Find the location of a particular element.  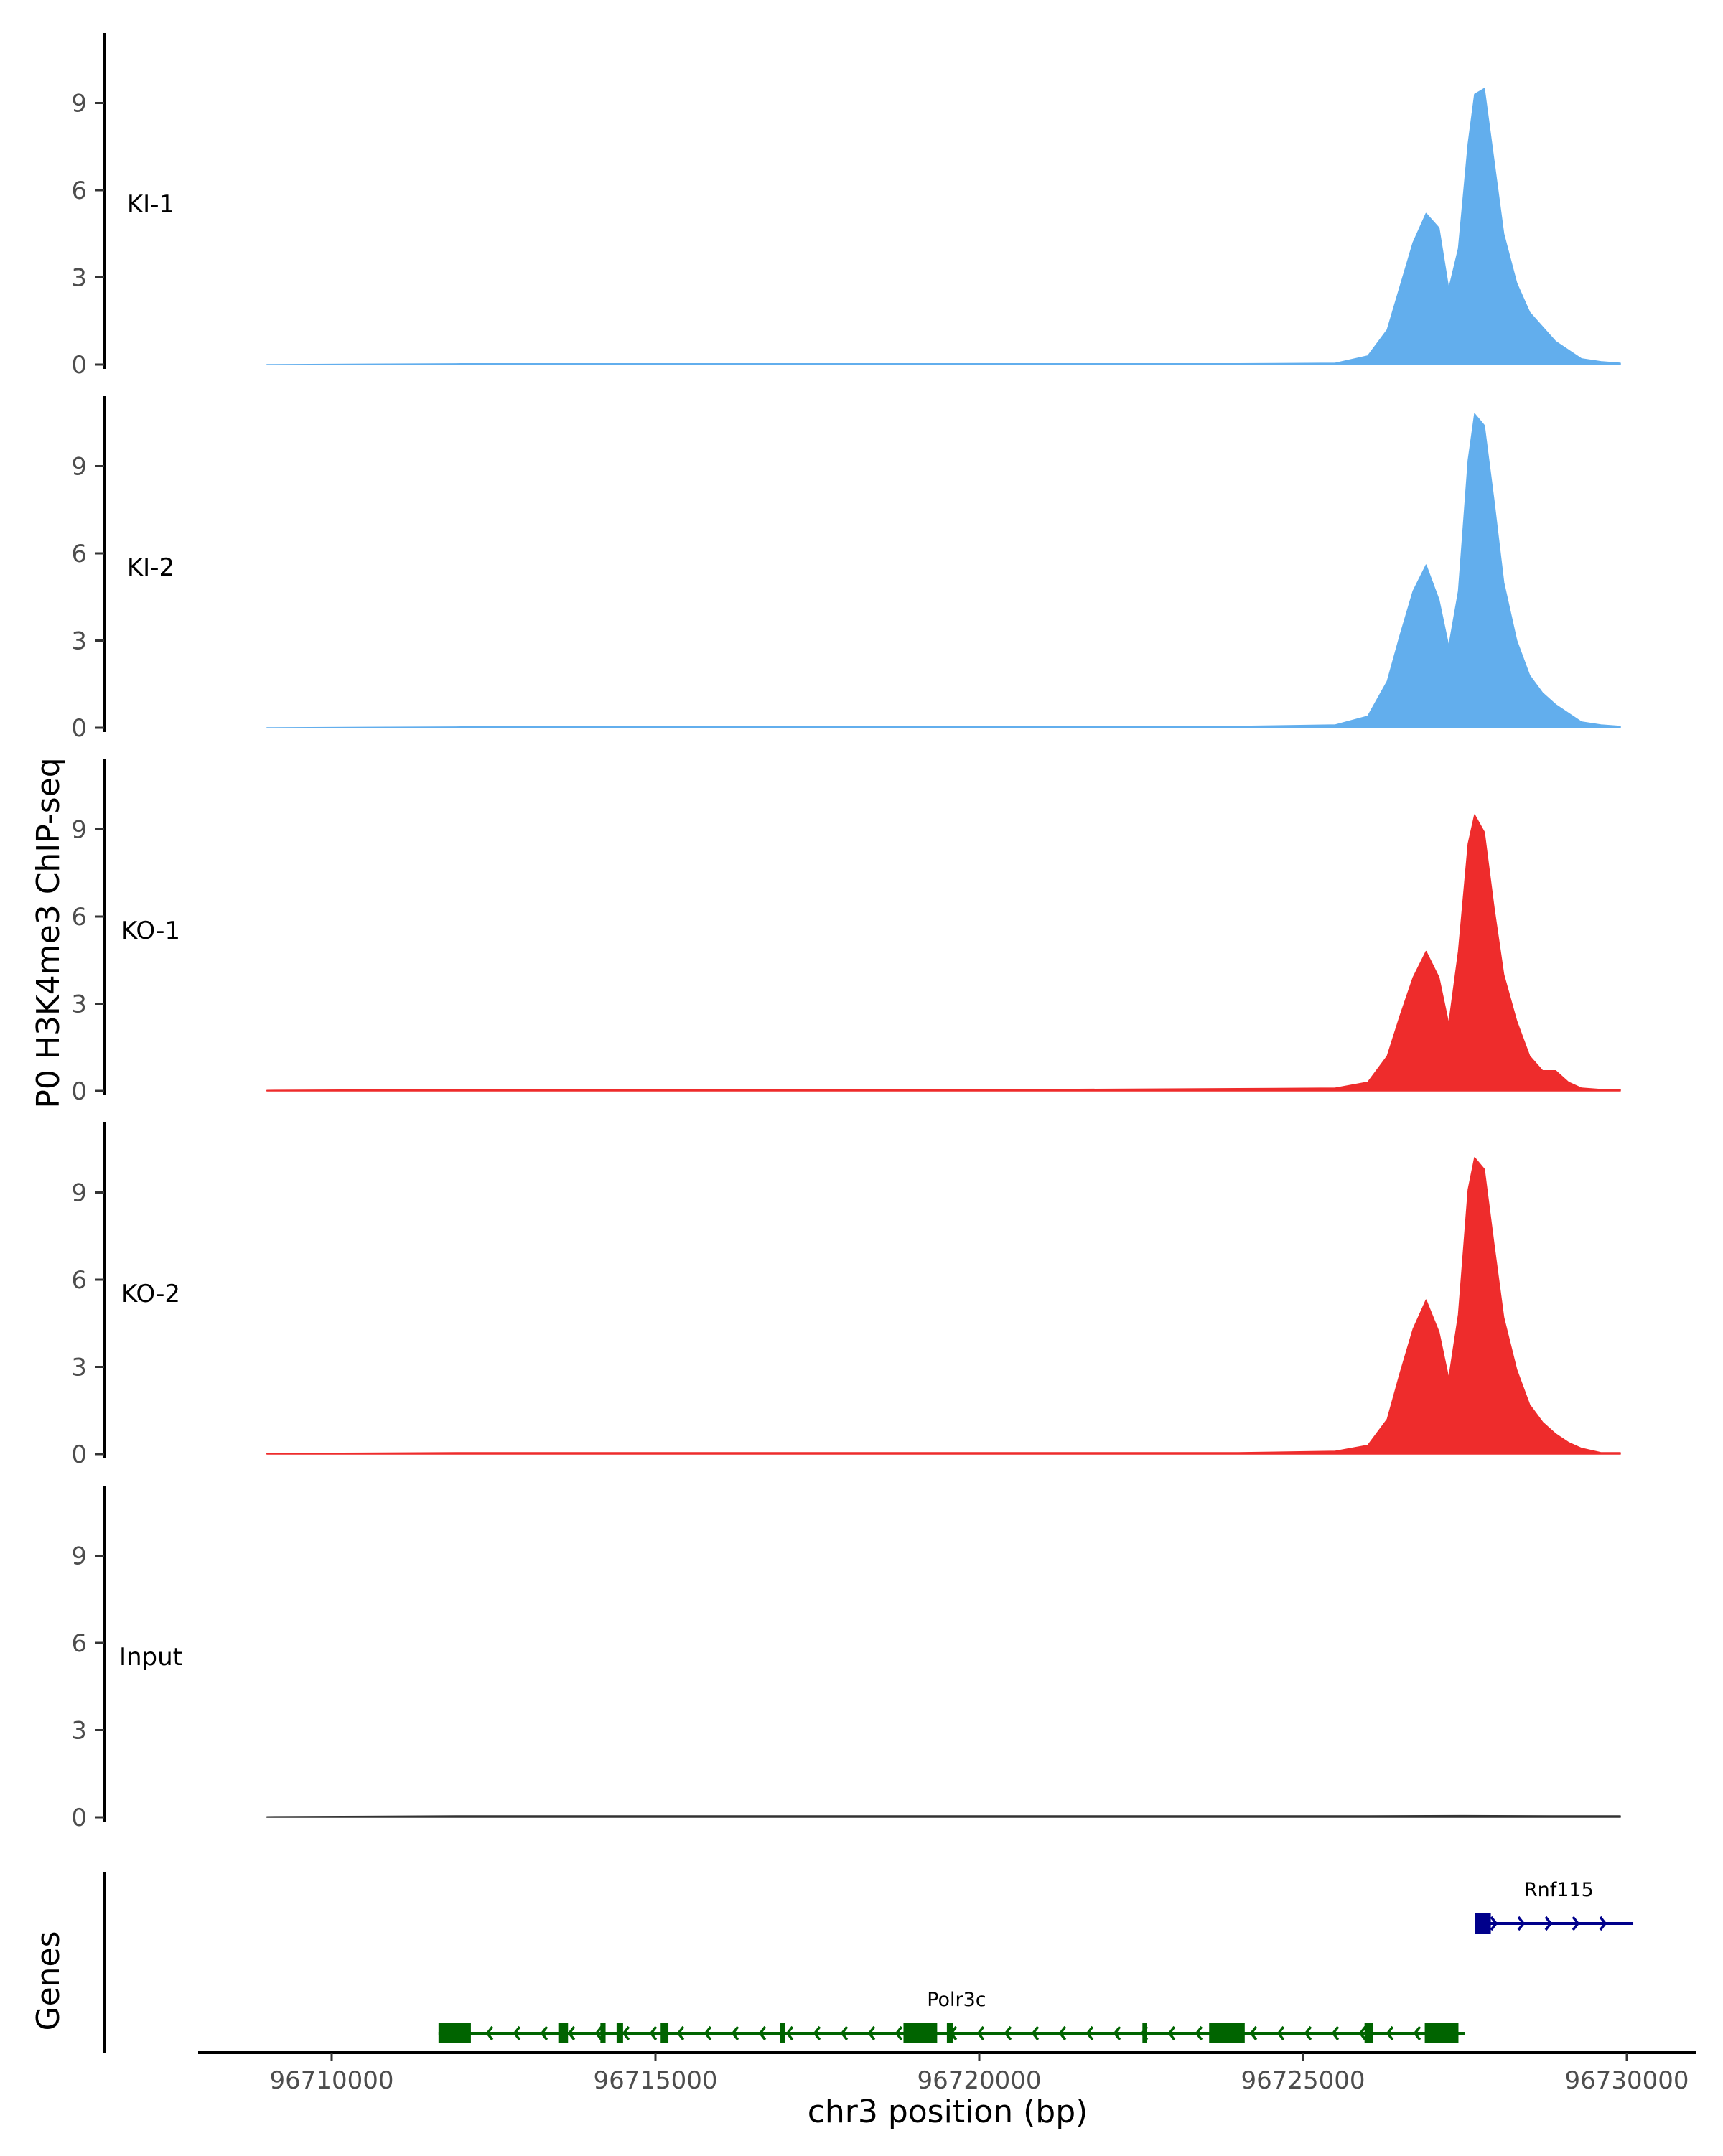

gene-track: Polr3c Rnf115 is located at coordinates (869, 1962).